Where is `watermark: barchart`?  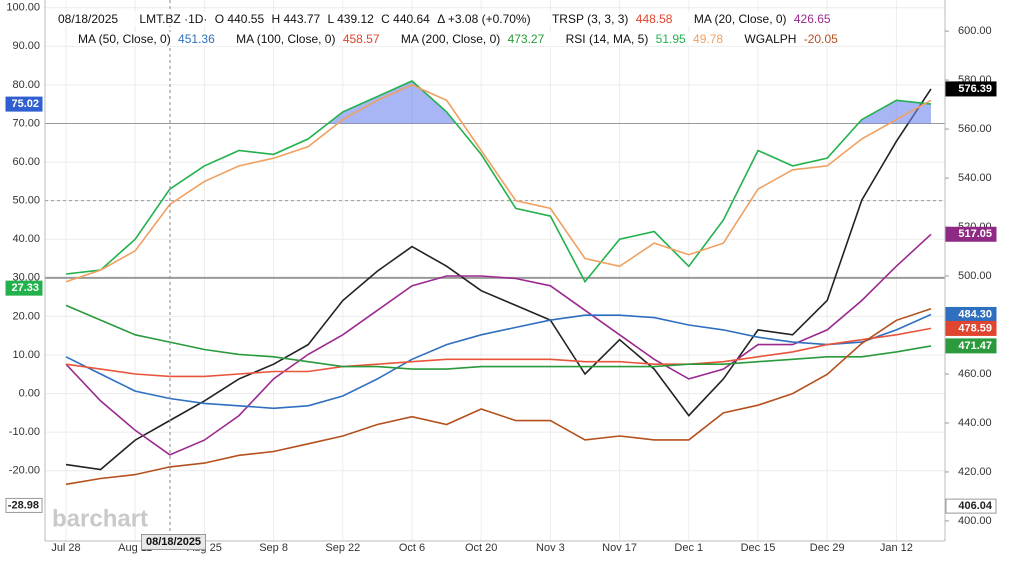
watermark: barchart is located at coordinates (100, 518).